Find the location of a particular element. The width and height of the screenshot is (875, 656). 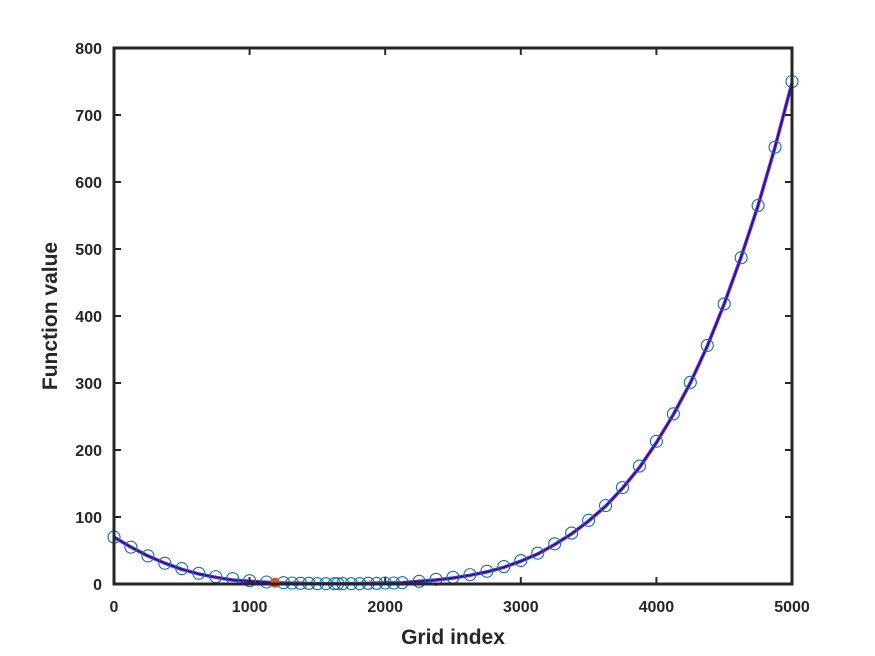

y-tick-label: 500 is located at coordinates (88, 250).